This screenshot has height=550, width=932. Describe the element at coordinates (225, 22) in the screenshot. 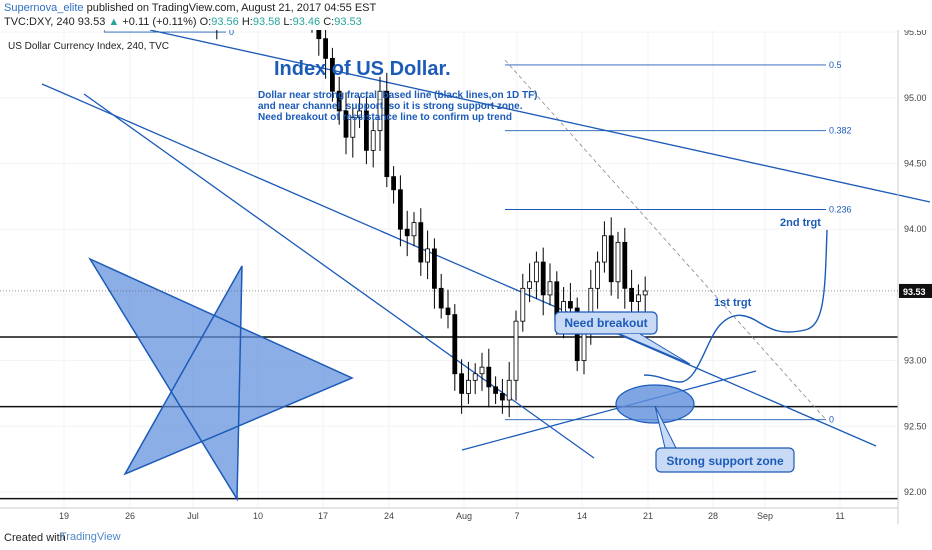

I see `open-value: 93.56` at that location.